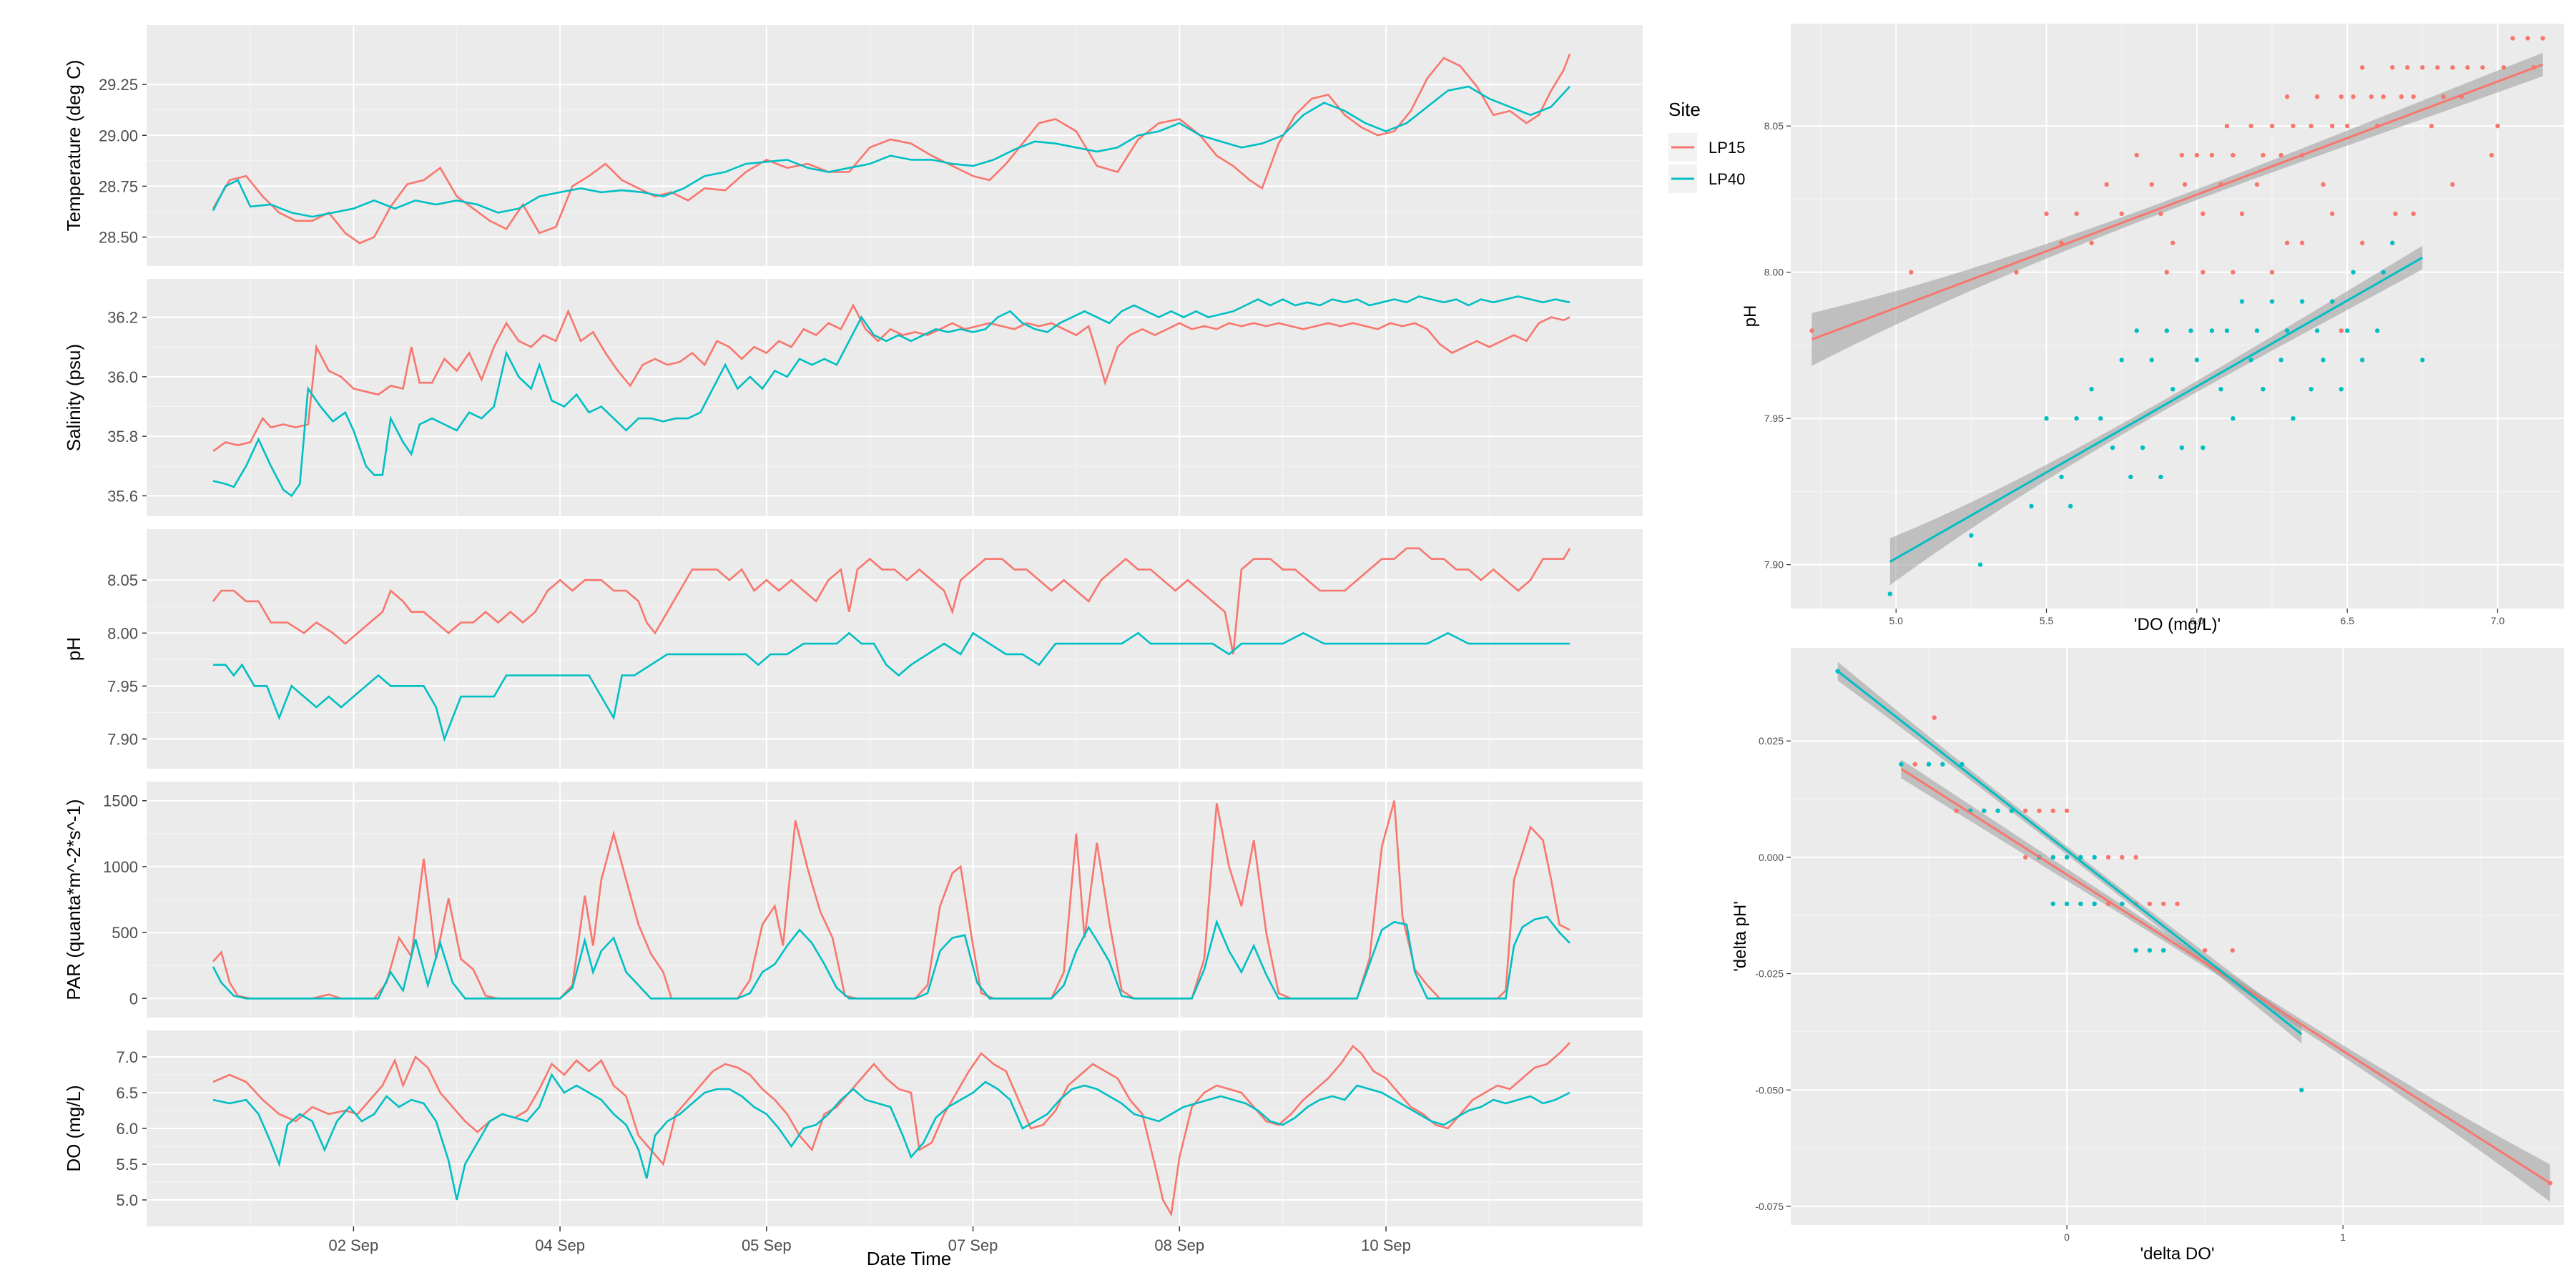 The image size is (2576, 1270). I want to click on y-tick-label: 1500, so click(120, 801).